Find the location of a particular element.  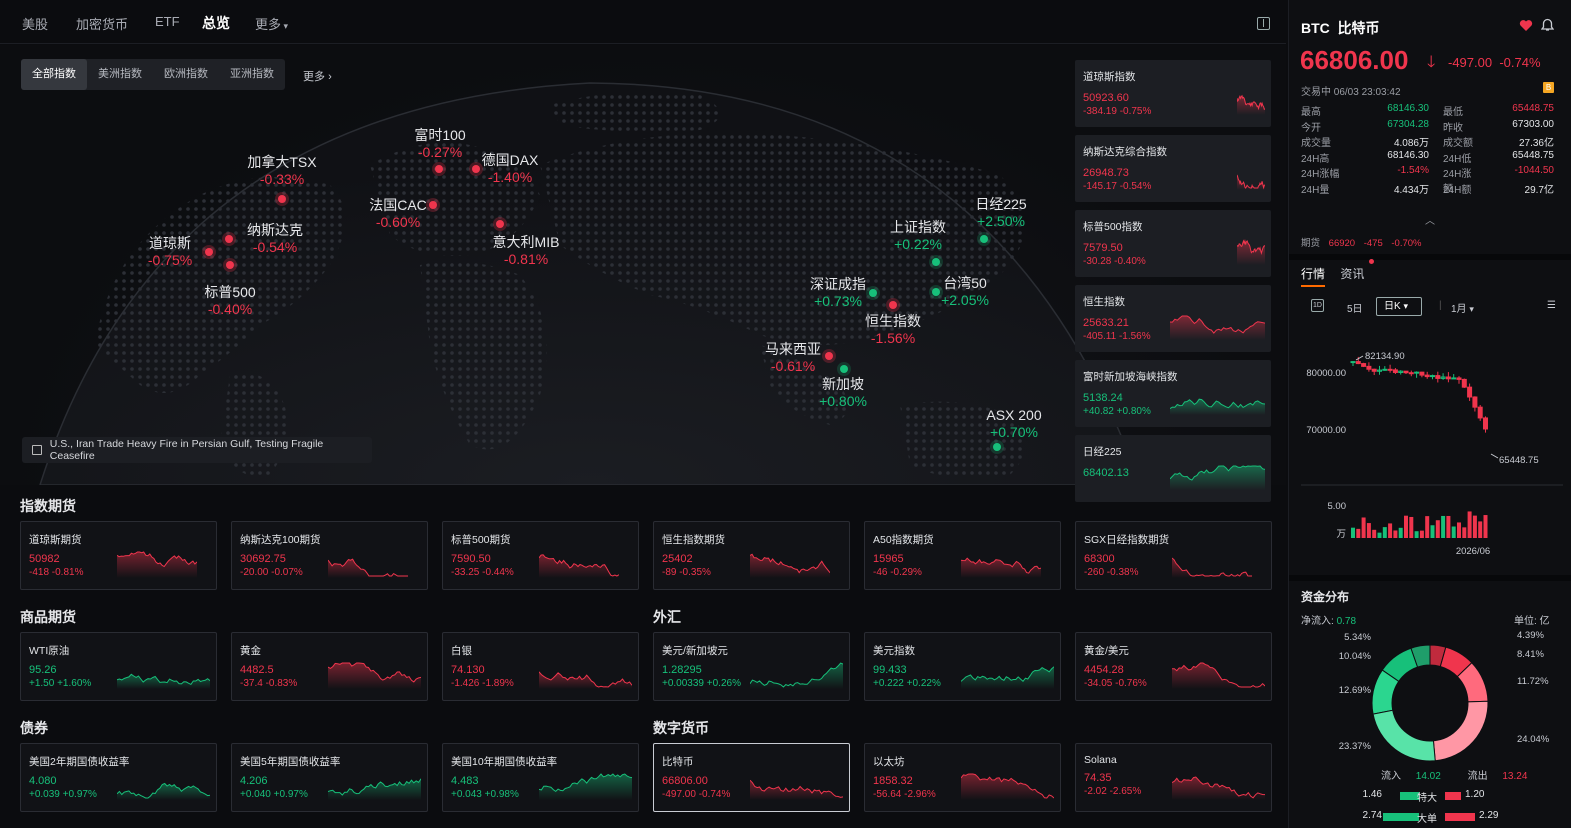

index-card: 富时新加坡海峡指数 5138.24 +40.82 +0.80% is located at coordinates (1173, 393).